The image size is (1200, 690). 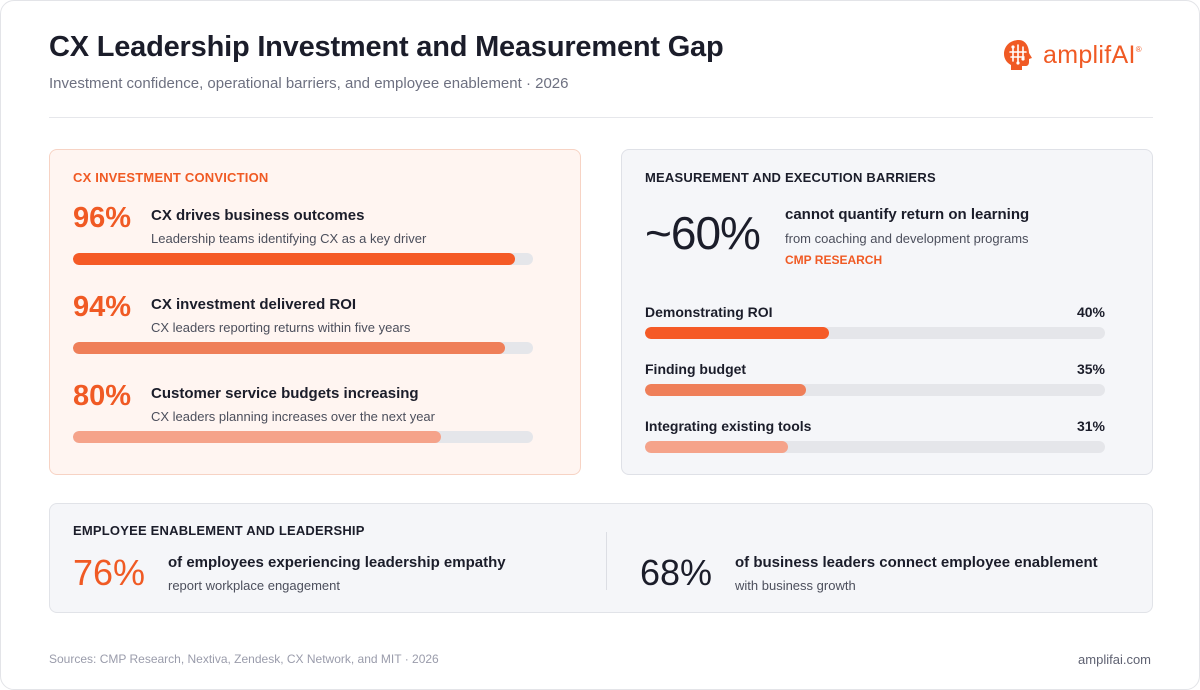 What do you see at coordinates (606, 561) in the screenshot?
I see `enablement-divider` at bounding box center [606, 561].